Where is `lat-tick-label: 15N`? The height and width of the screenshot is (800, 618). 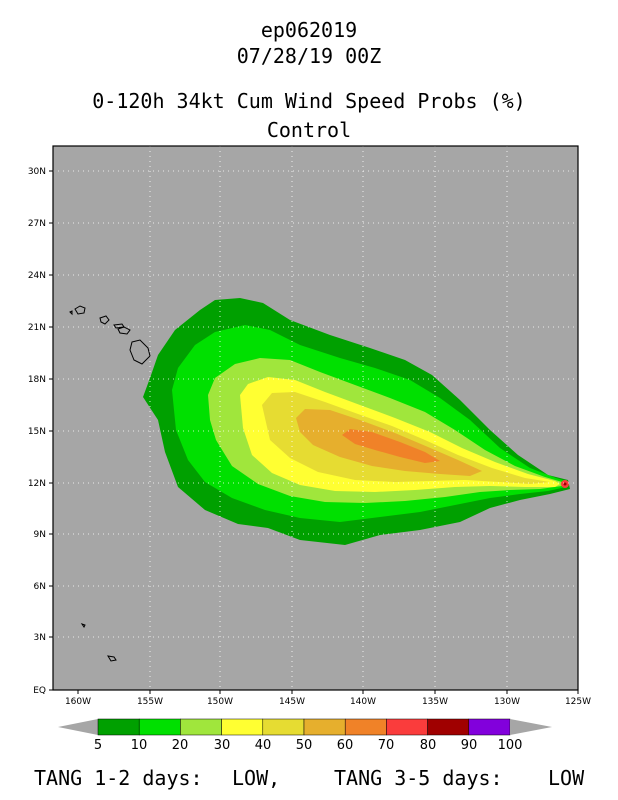
lat-tick-label: 15N is located at coordinates (37, 432).